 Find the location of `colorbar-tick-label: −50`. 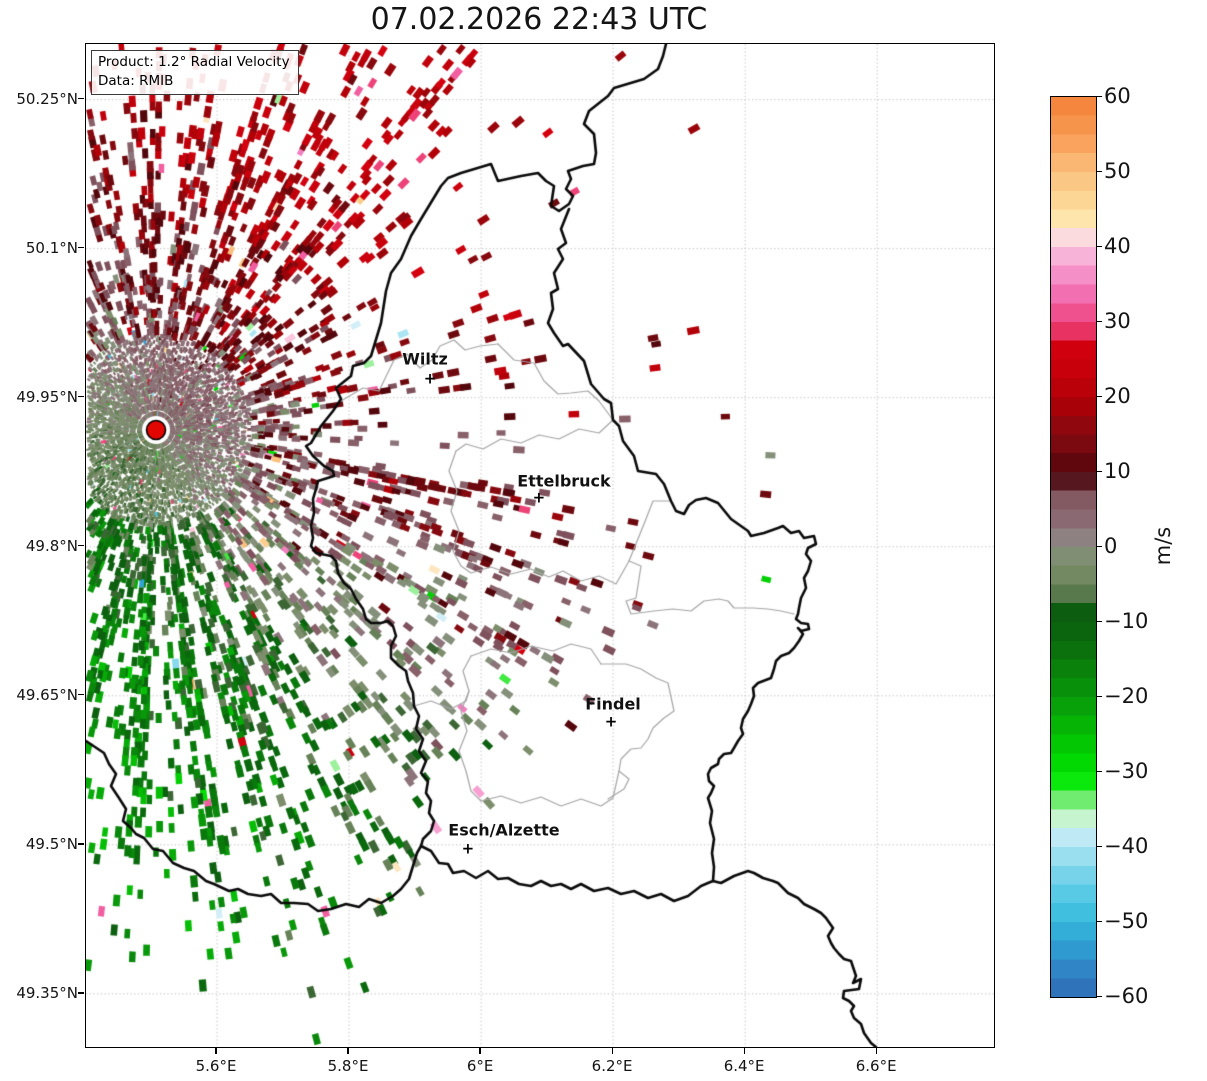

colorbar-tick-label: −50 is located at coordinates (1126, 921).